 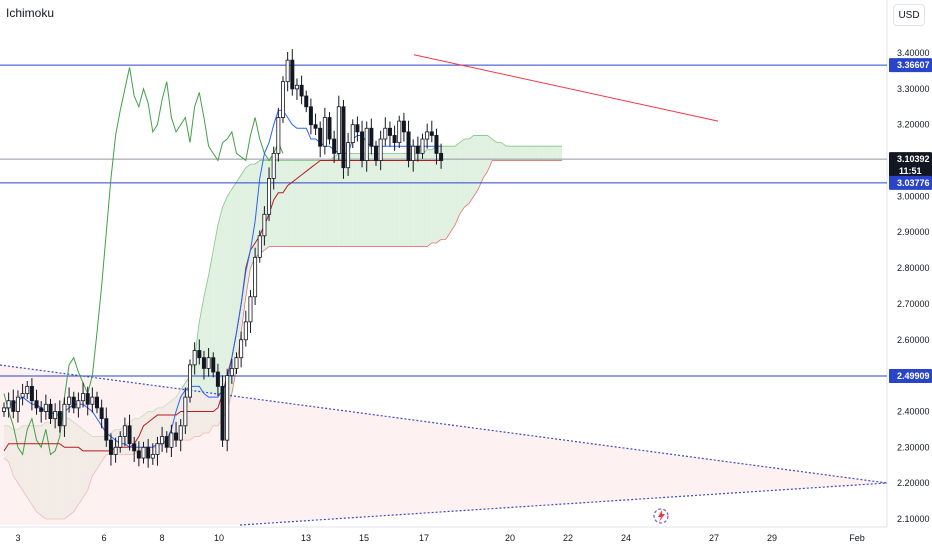 I want to click on price-tick-label: 2.10000, so click(x=913, y=519).